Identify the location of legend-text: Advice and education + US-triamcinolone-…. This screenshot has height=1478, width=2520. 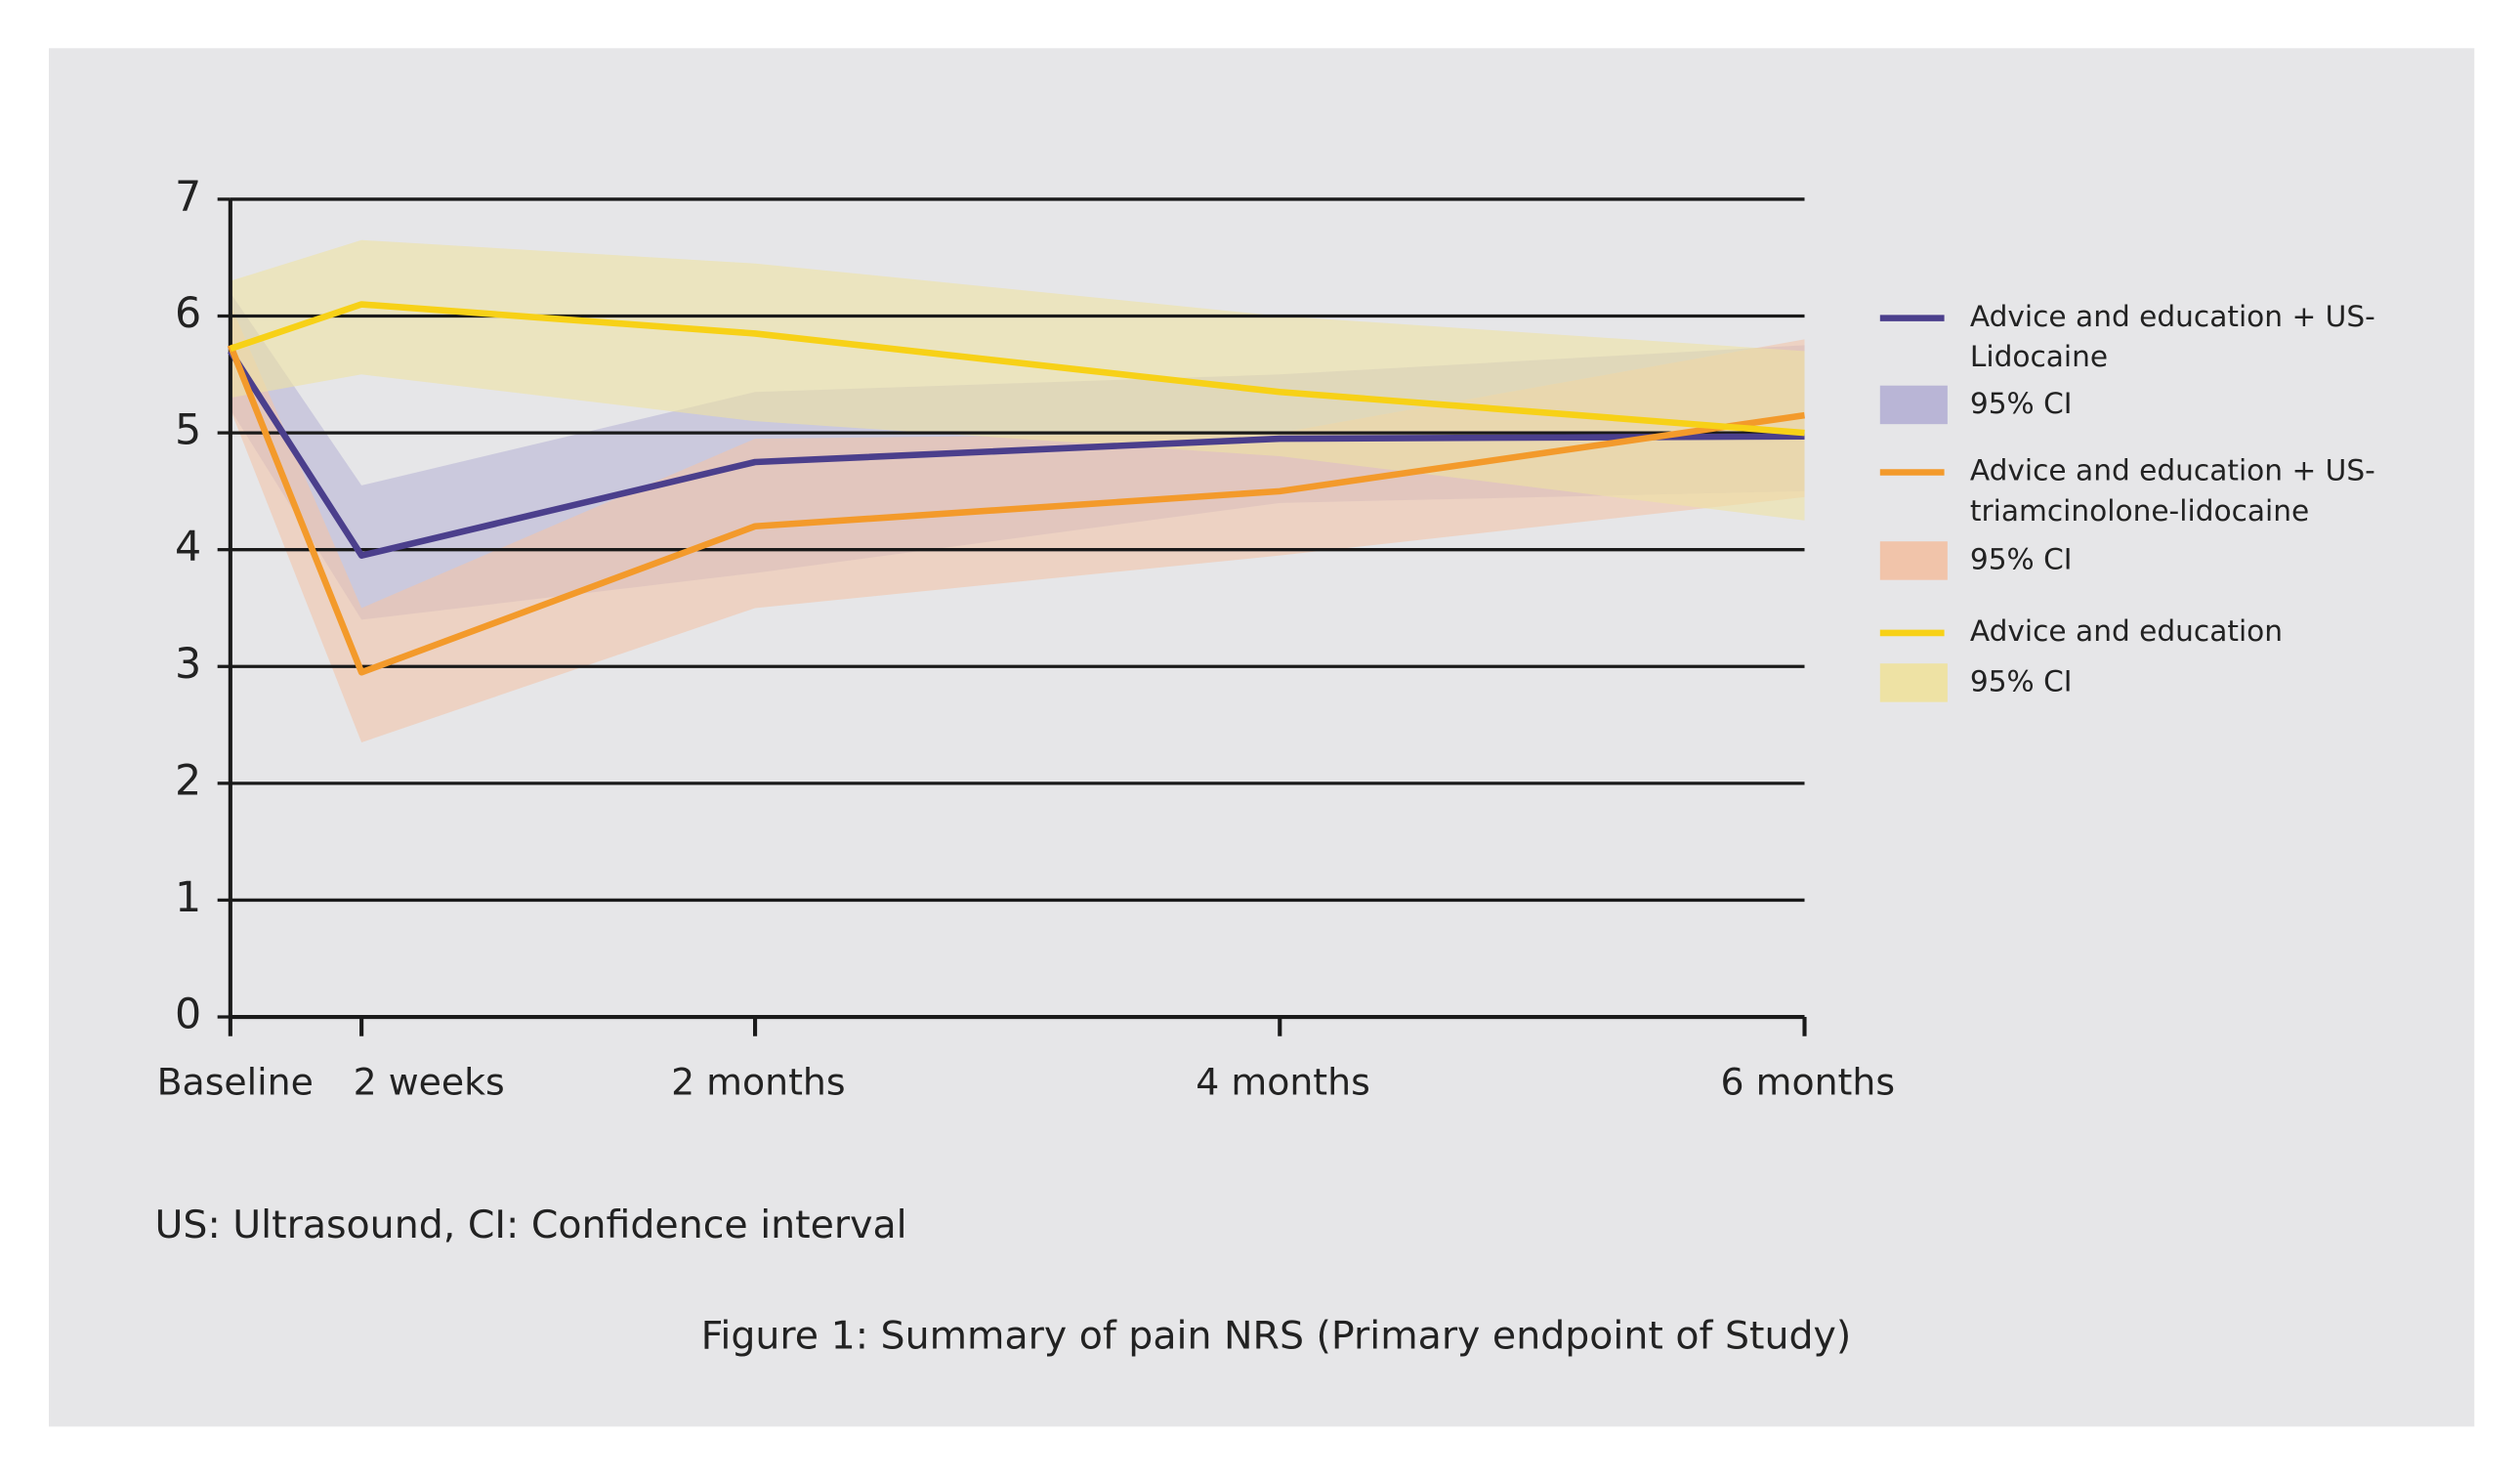
(2172, 491).